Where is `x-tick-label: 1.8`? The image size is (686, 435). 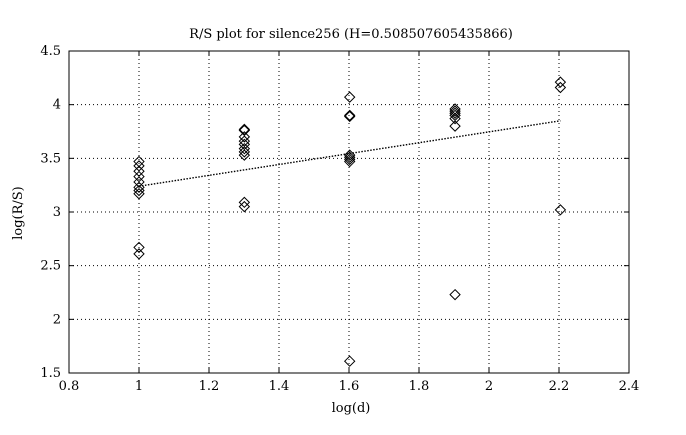 x-tick-label: 1.8 is located at coordinates (419, 386).